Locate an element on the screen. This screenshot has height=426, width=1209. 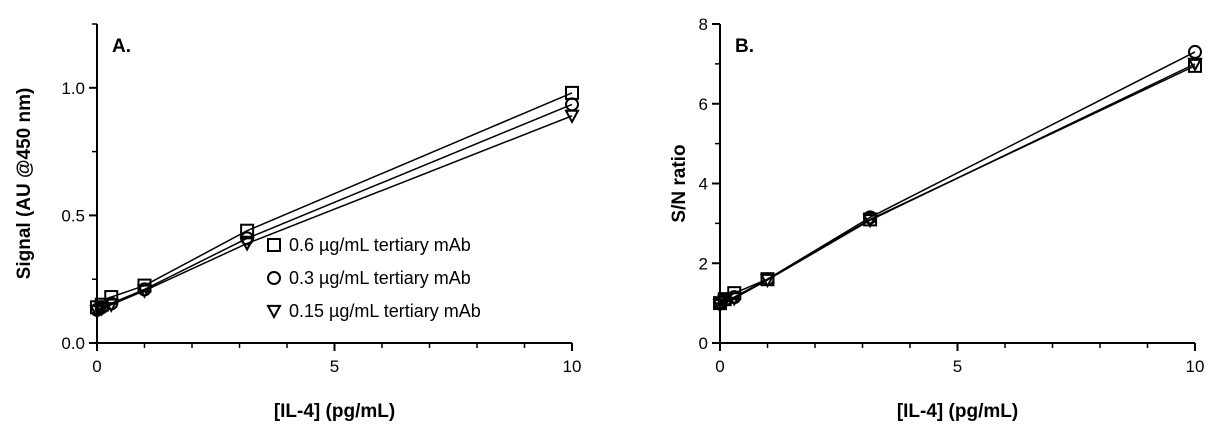
y-tick-label: 2 is located at coordinates (703, 263).